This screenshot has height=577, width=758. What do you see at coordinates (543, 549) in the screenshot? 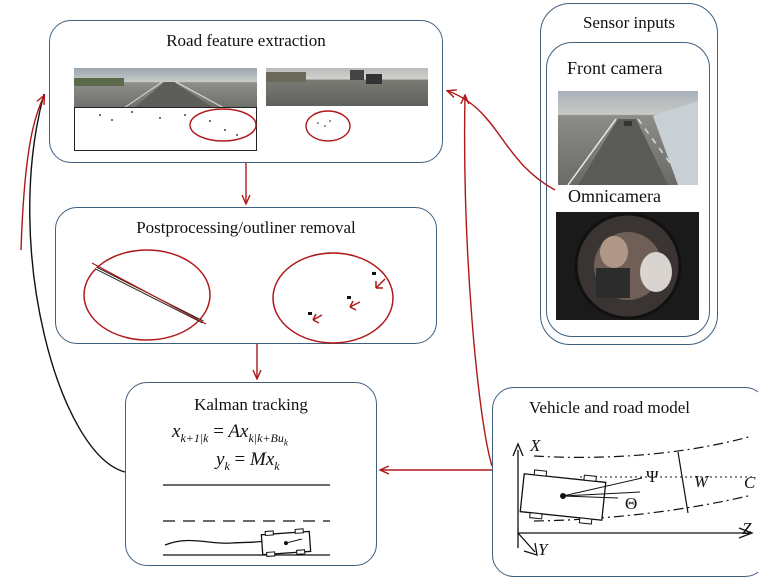
I see `axis-y-label: Y` at bounding box center [543, 549].